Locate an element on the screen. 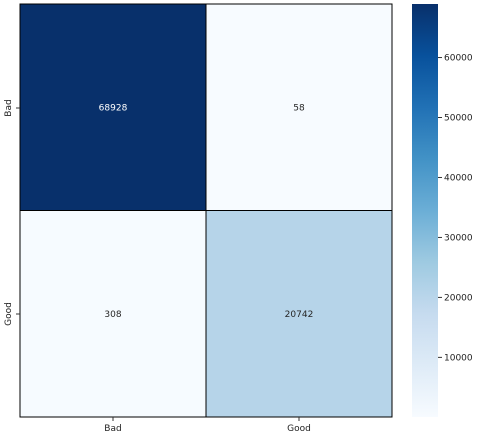 The height and width of the screenshot is (435, 480). colorbar-tick-label: 20000 is located at coordinates (458, 298).